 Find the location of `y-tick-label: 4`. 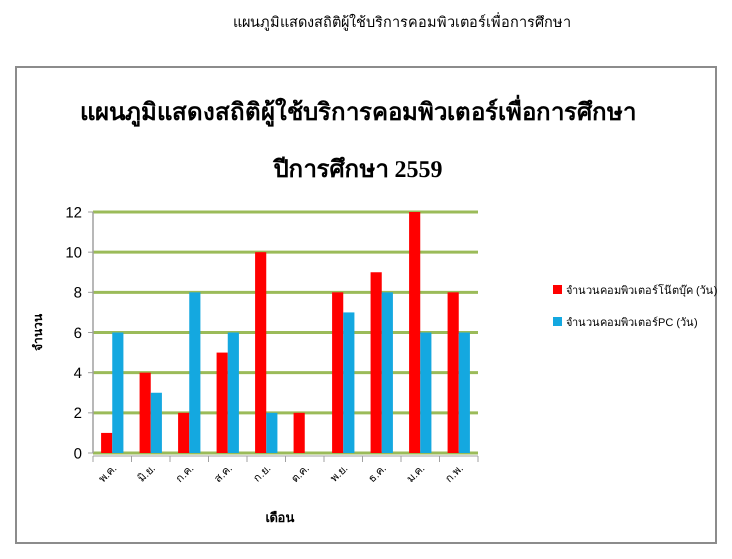

y-tick-label: 4 is located at coordinates (78, 373).